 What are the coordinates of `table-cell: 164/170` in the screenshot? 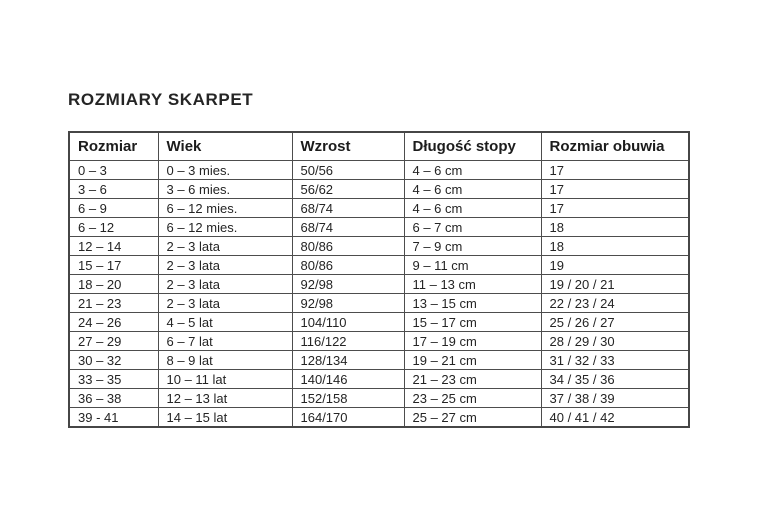 It's located at (348, 417).